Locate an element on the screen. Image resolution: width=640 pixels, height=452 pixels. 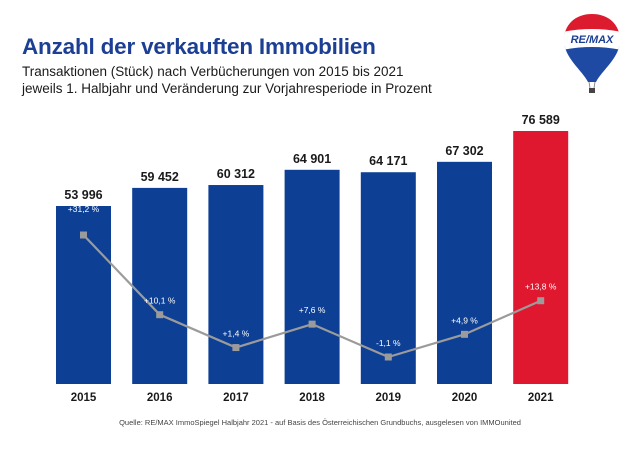
bar-value-label-2020: 67 302 is located at coordinates (464, 151).